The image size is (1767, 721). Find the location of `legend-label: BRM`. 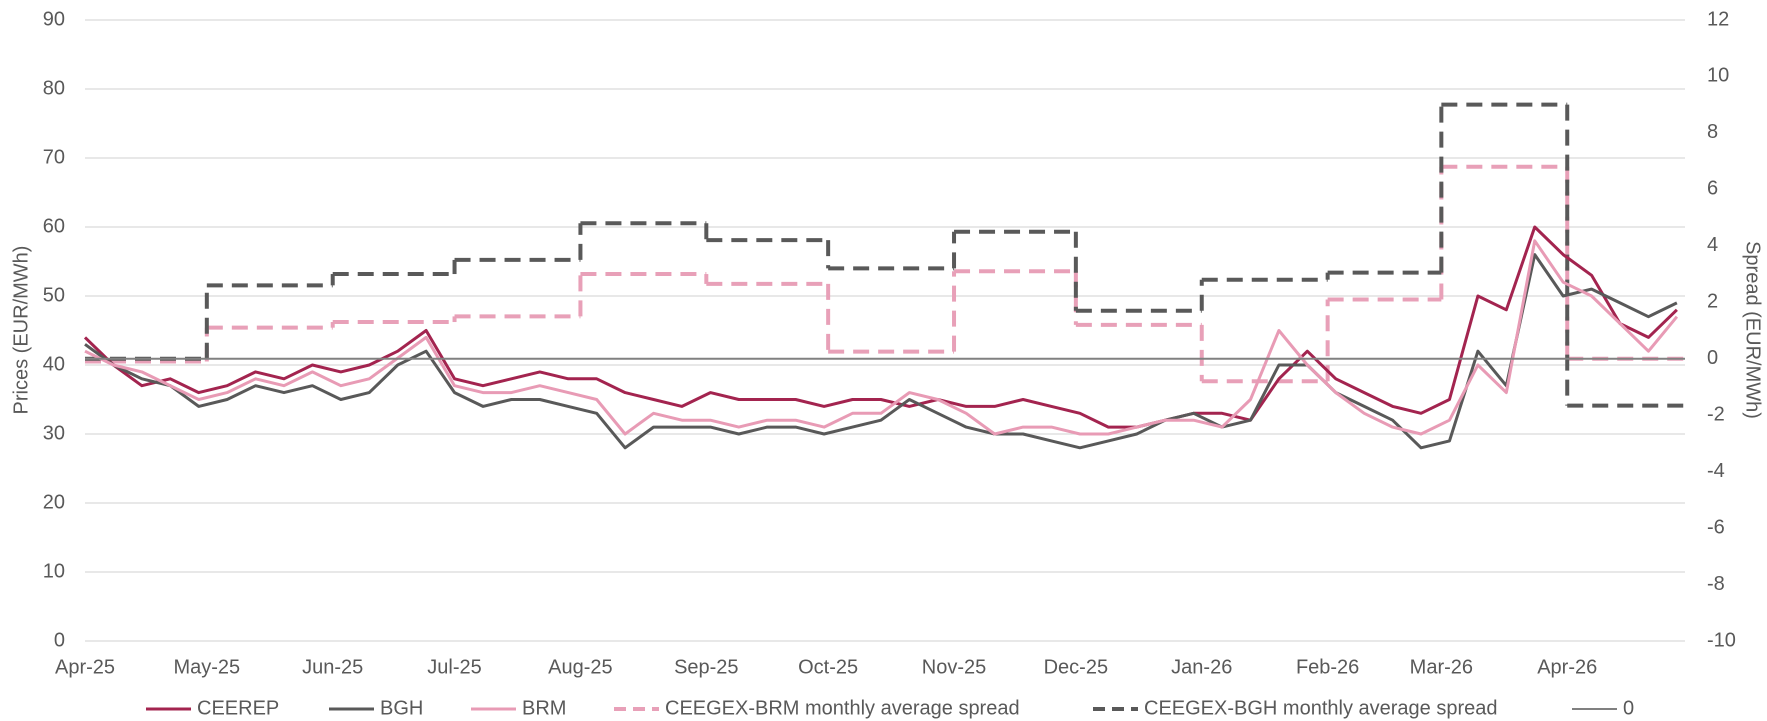

legend-label: BRM is located at coordinates (544, 708).